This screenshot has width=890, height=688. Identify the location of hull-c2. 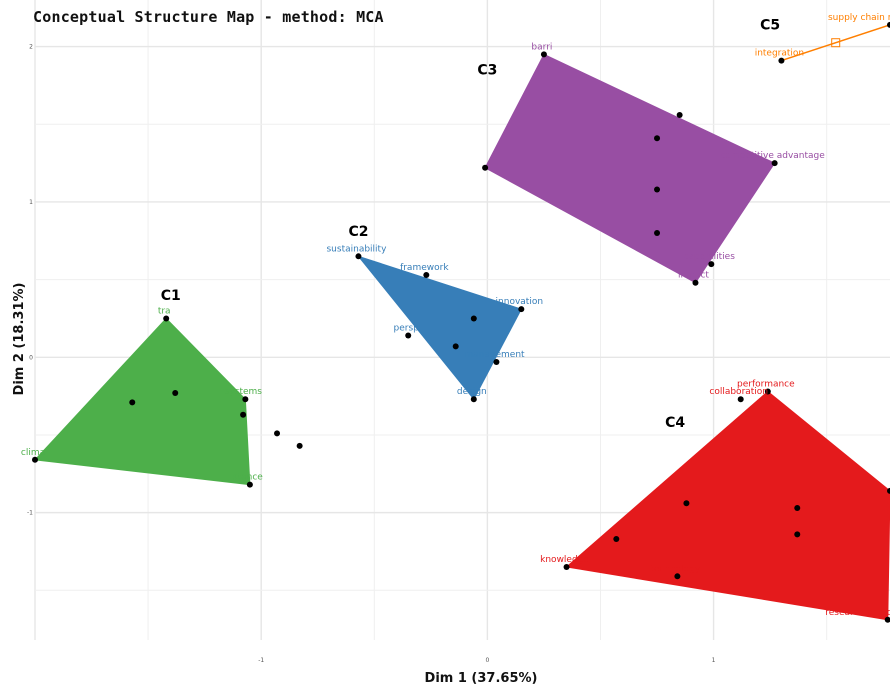
(440, 328).